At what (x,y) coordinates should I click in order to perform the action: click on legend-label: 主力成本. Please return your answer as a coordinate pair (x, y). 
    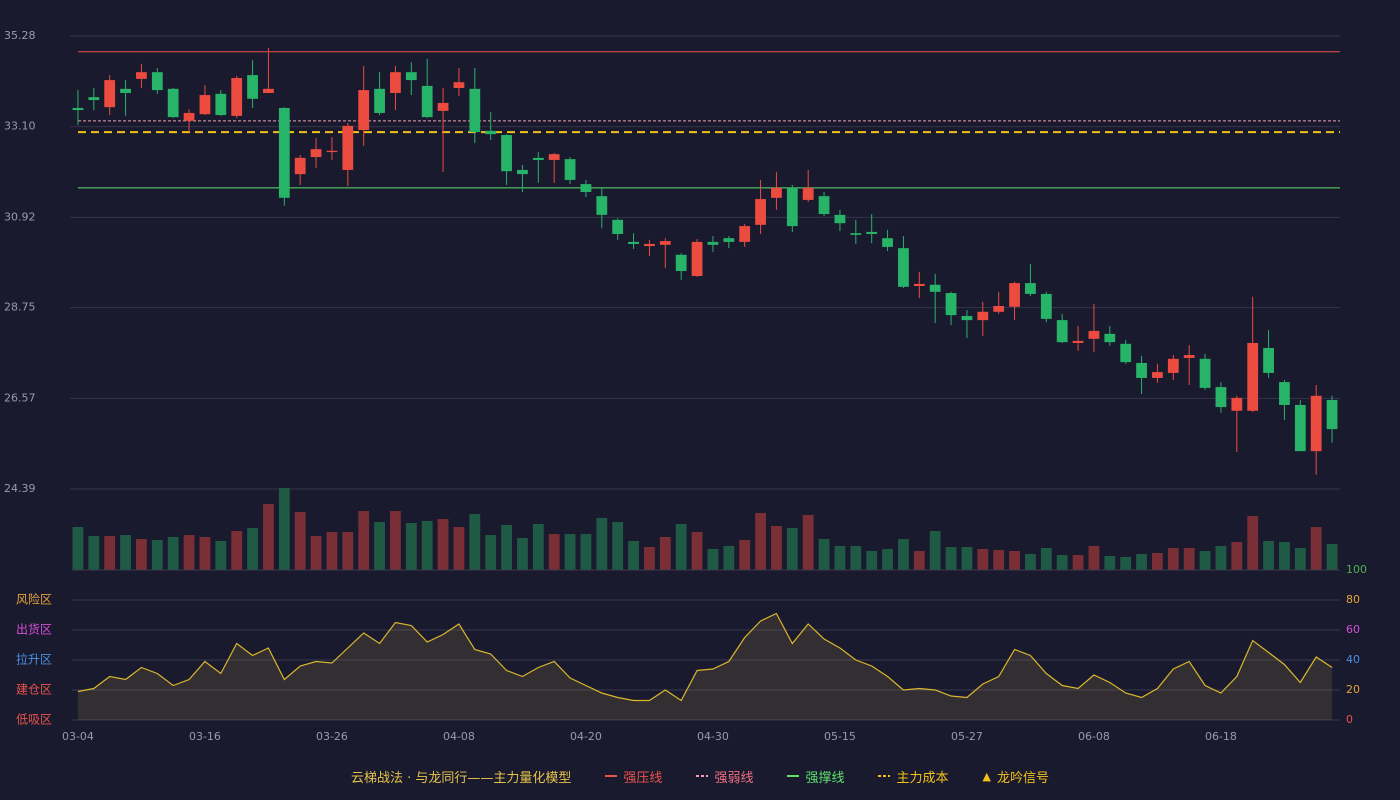
    Looking at the image, I should click on (922, 778).